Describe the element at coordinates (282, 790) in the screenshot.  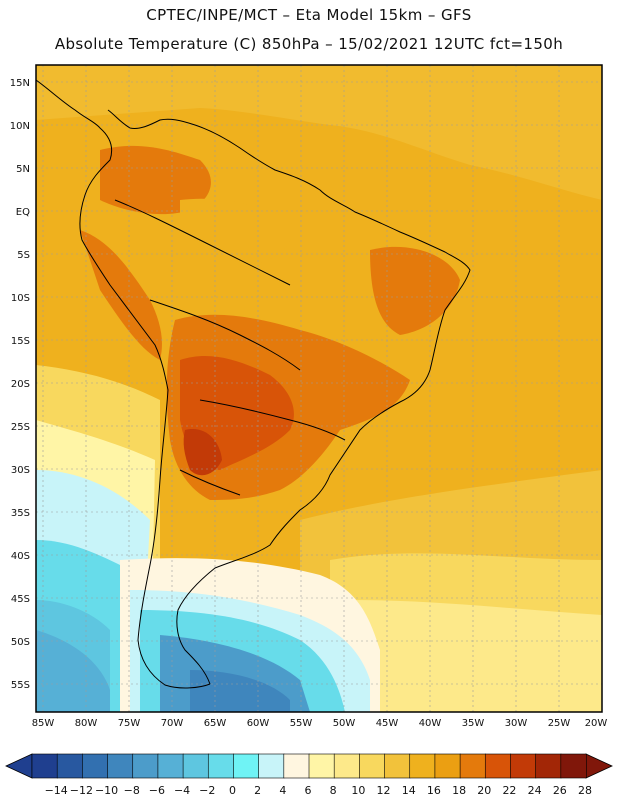
I see `colorbar-tick-label: 4` at that location.